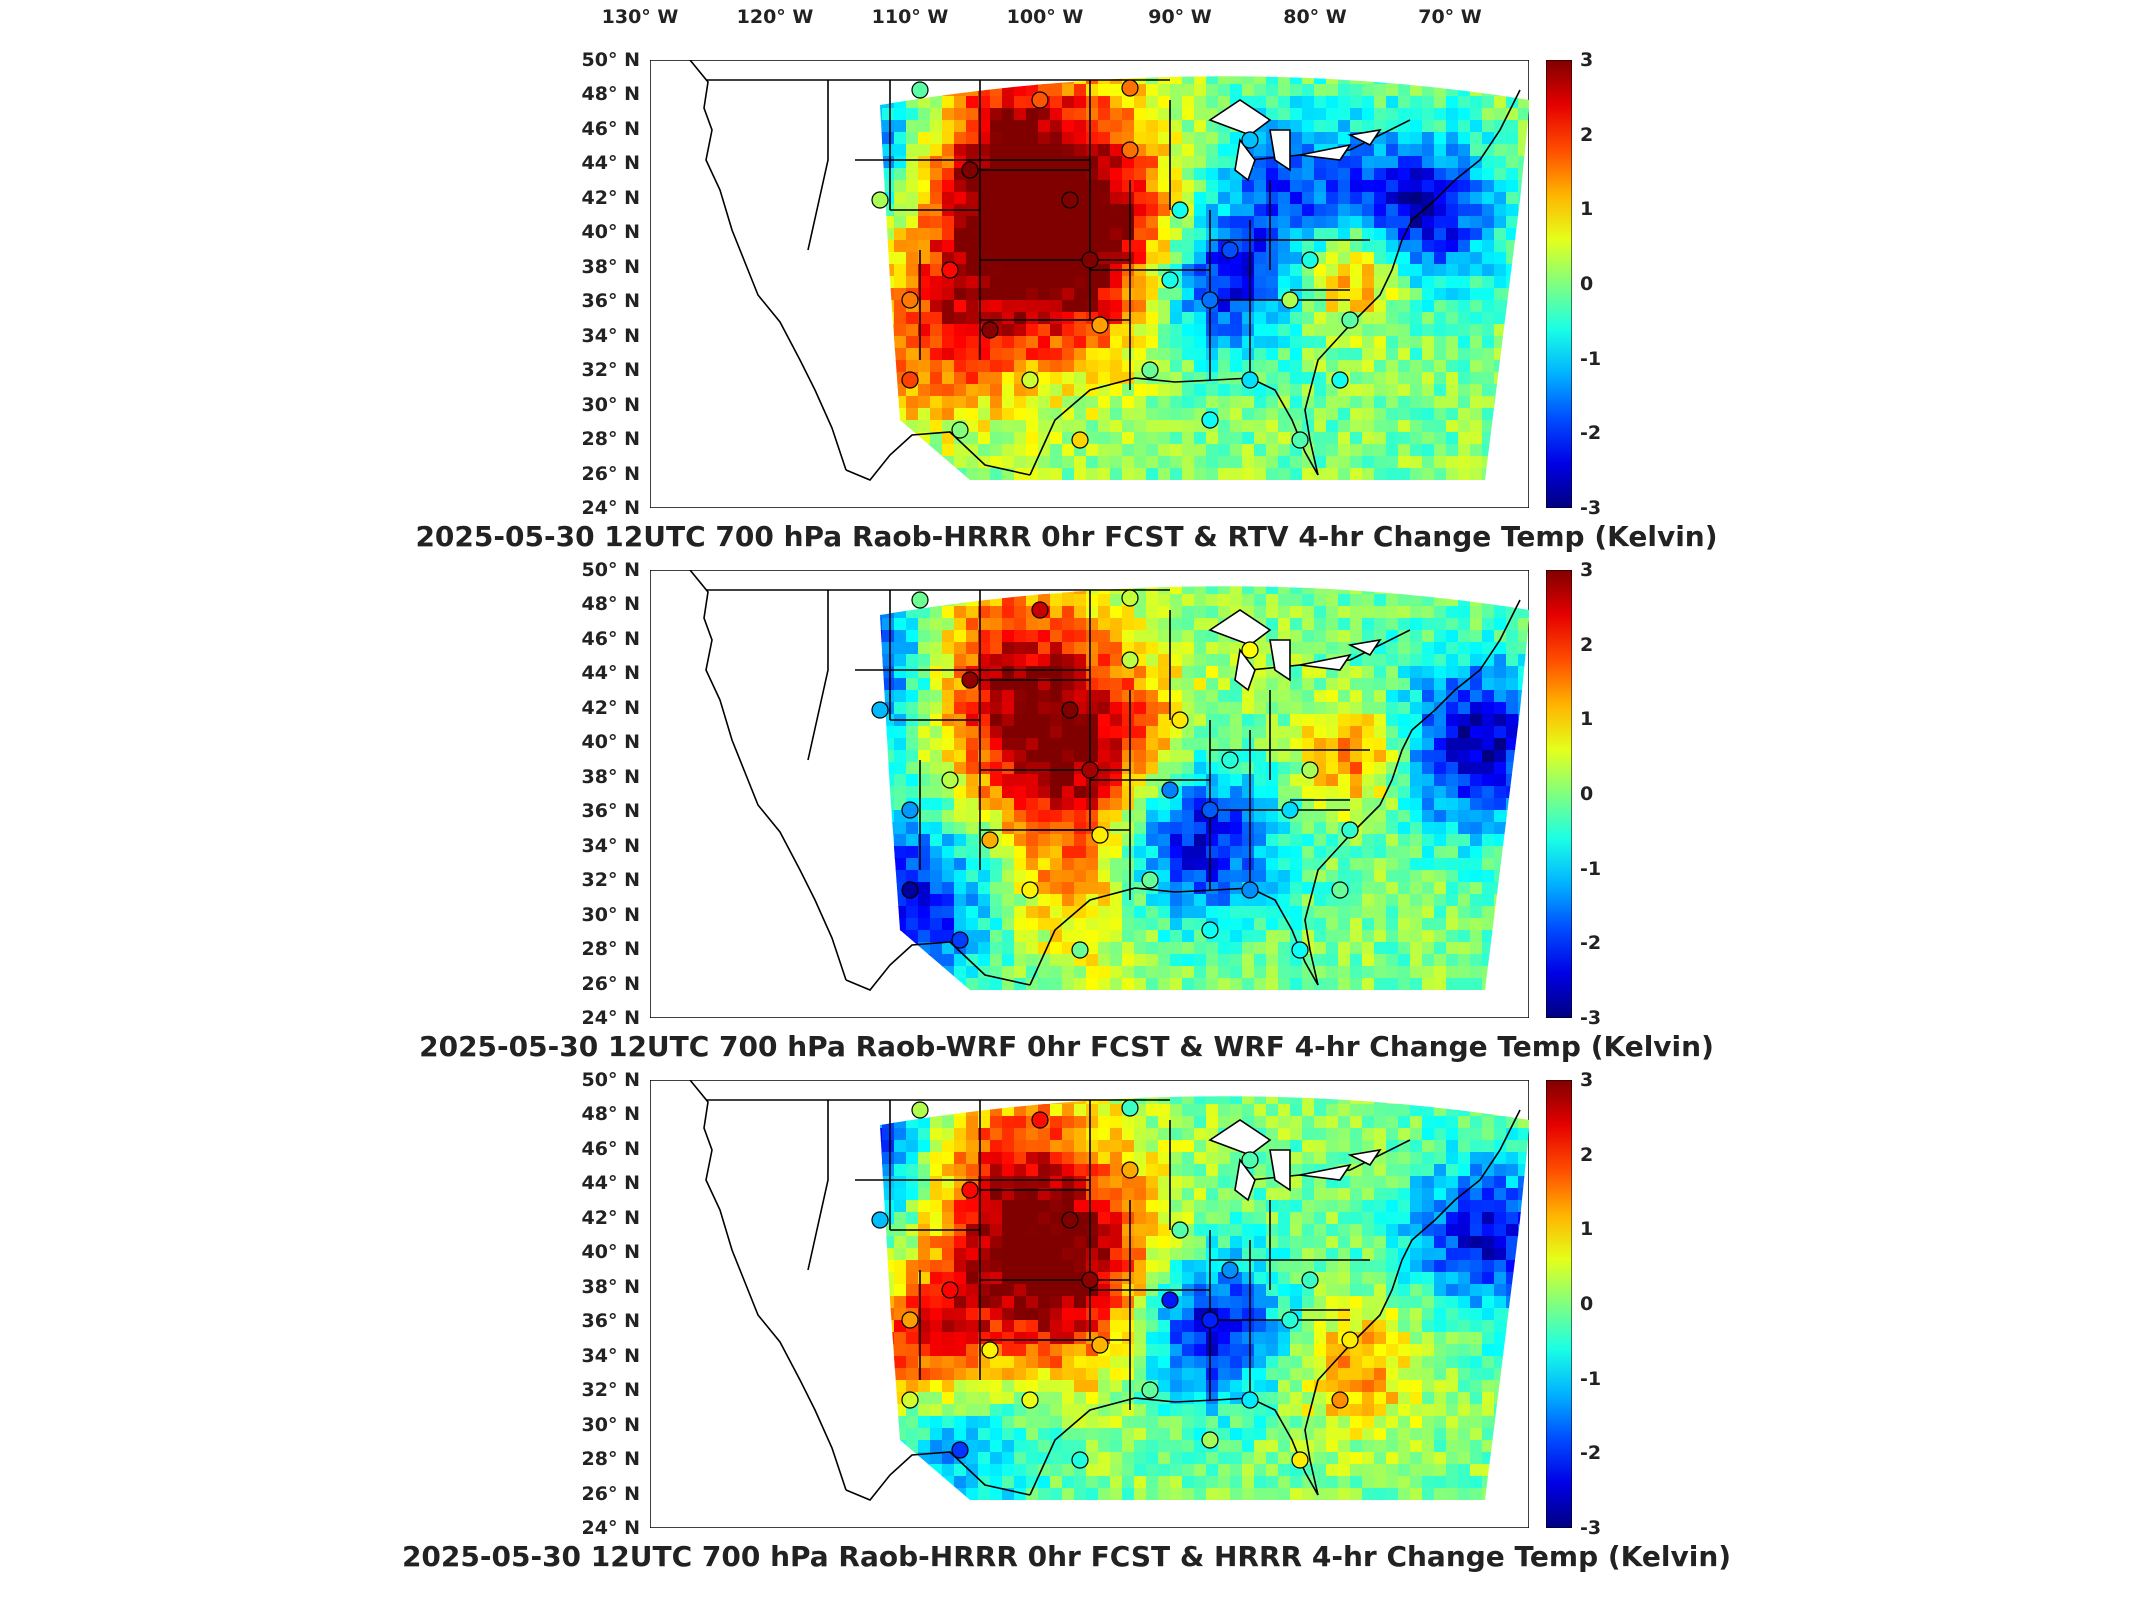  I want to click on lon-label: 90° W, so click(1180, 17).